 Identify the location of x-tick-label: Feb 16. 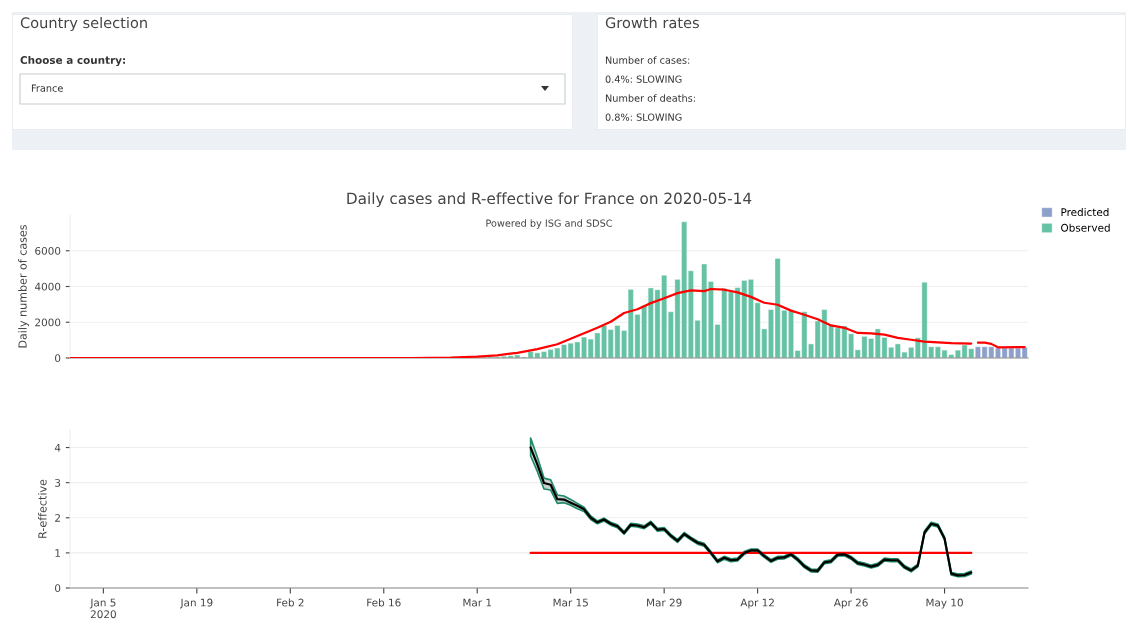
(384, 602).